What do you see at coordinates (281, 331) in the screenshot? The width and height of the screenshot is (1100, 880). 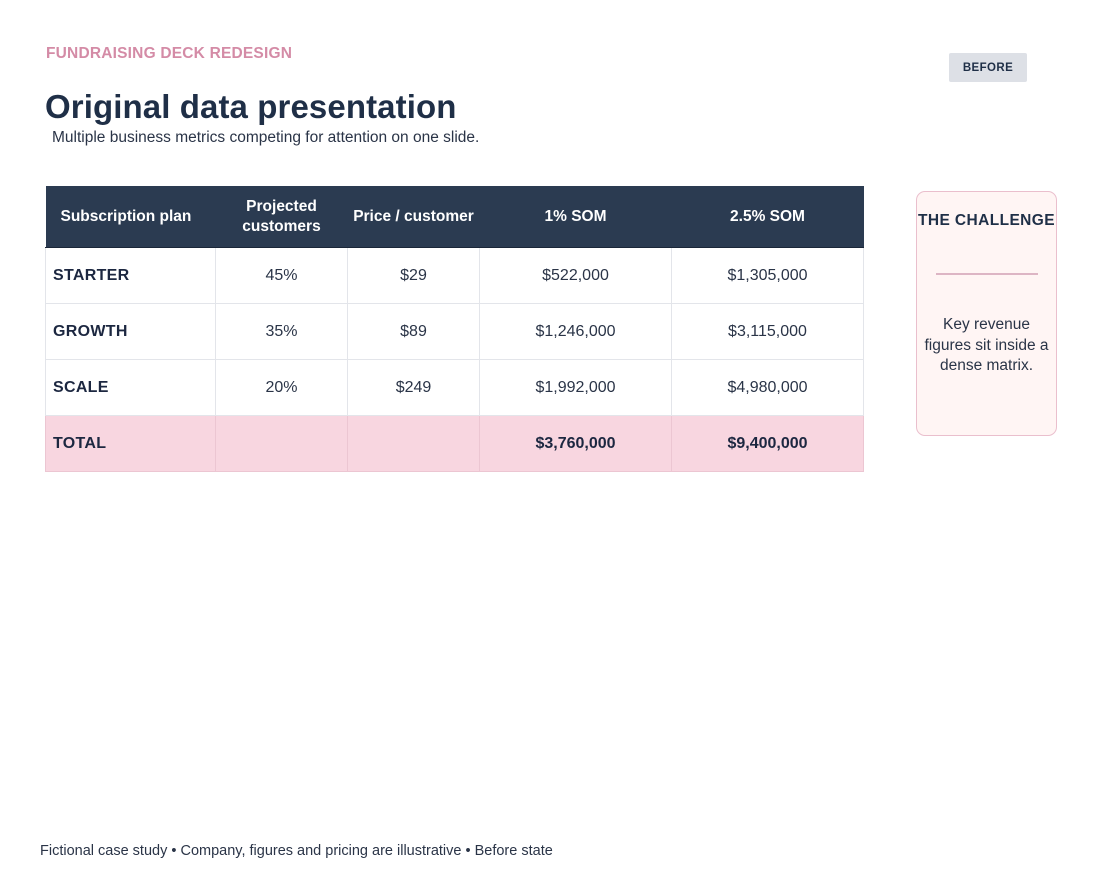 I see `customers-cell: 35%` at bounding box center [281, 331].